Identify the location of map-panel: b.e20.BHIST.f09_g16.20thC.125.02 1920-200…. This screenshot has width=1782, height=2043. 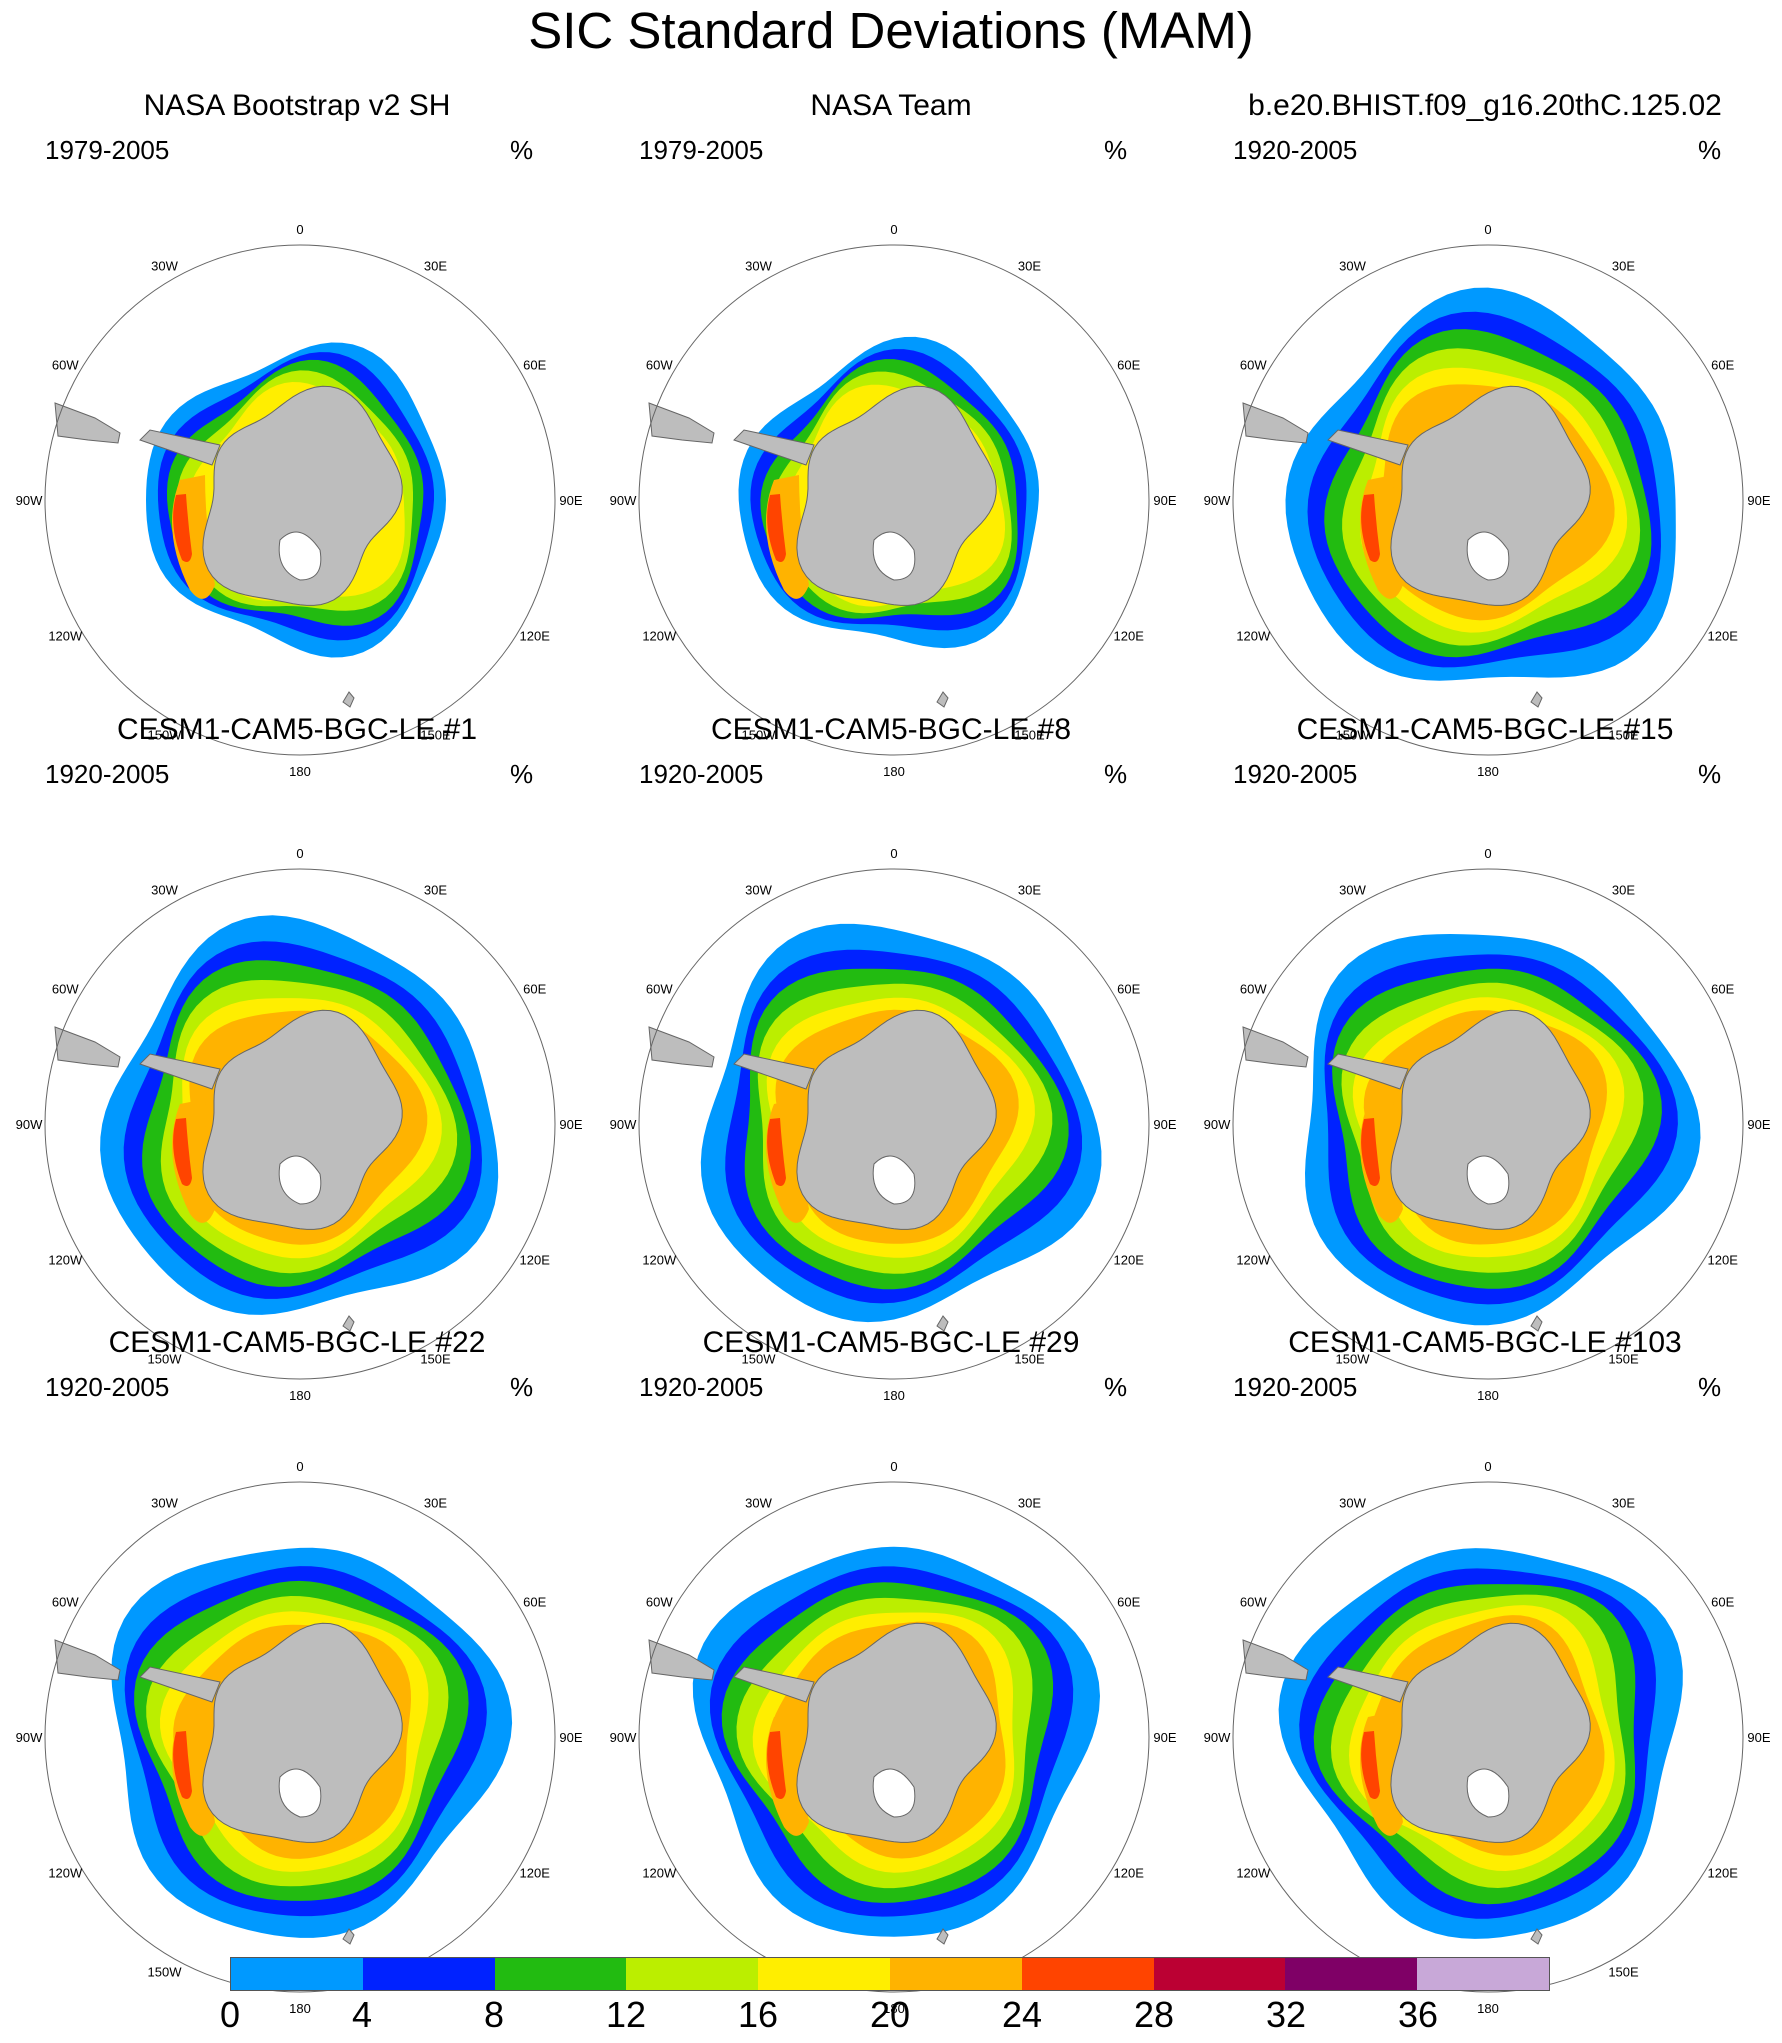
(1485, 433).